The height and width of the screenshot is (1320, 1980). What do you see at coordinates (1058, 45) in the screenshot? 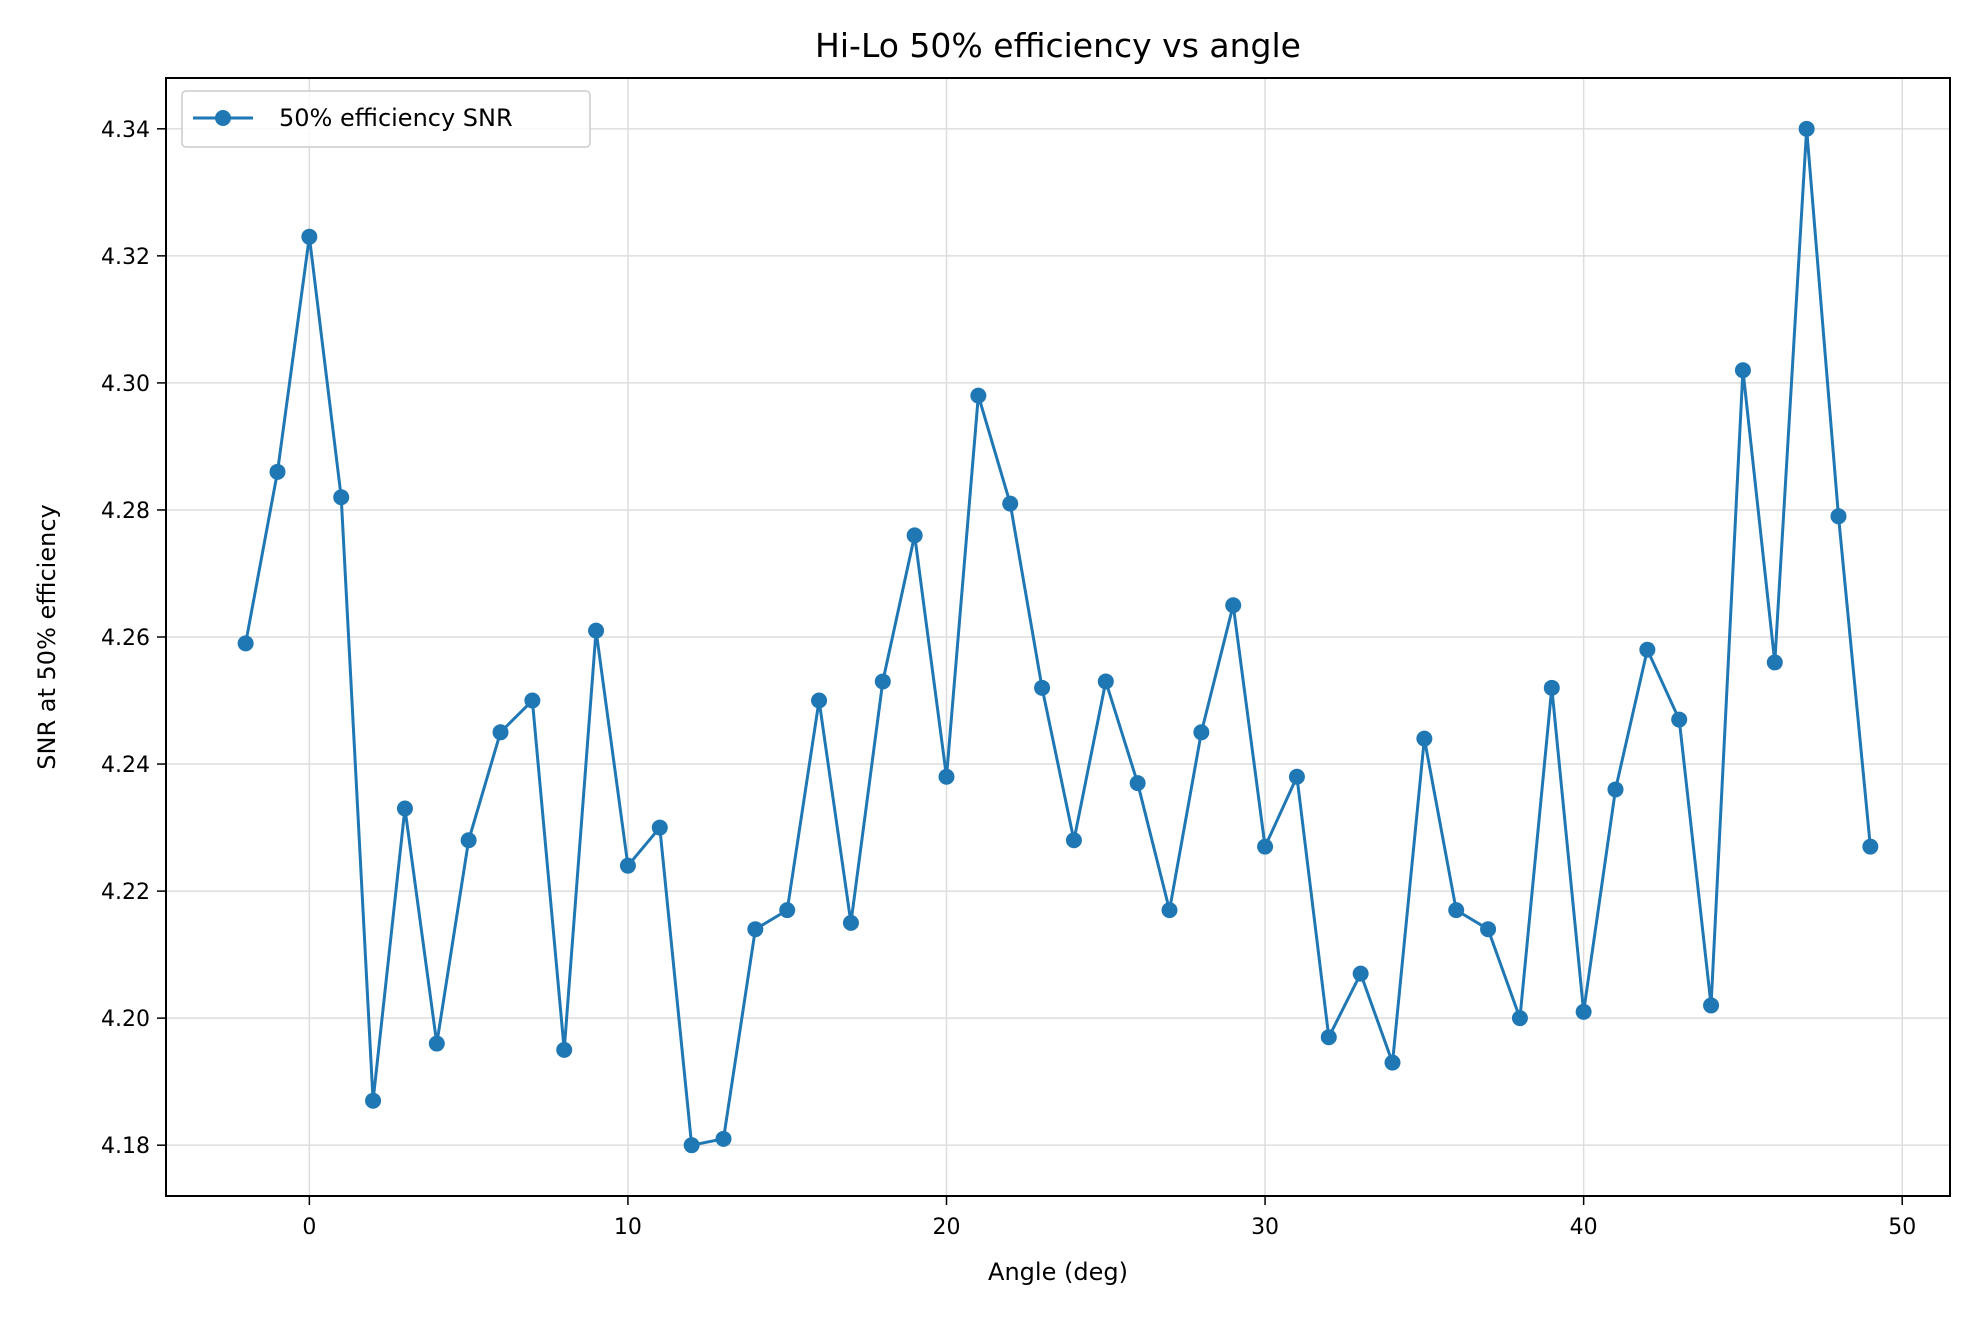
I see `chart-title: Hi-Lo 50% efficiency vs angle` at bounding box center [1058, 45].